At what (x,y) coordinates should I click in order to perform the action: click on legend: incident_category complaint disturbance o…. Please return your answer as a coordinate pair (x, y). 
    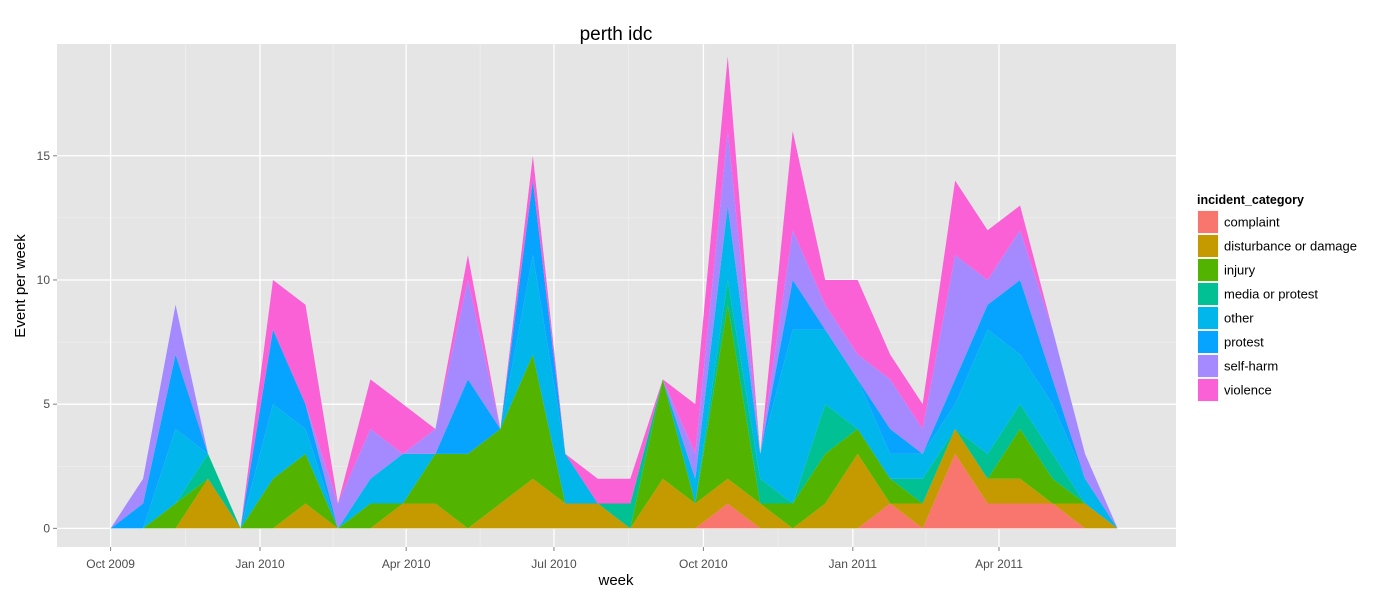
    Looking at the image, I should click on (1276, 298).